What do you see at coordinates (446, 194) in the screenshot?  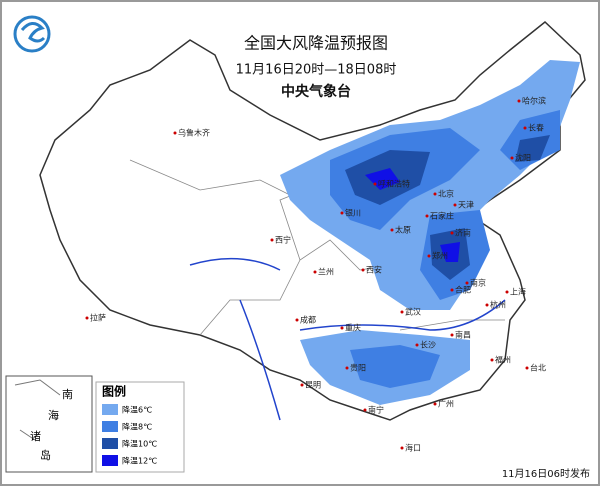 I see `city-label: 北京` at bounding box center [446, 194].